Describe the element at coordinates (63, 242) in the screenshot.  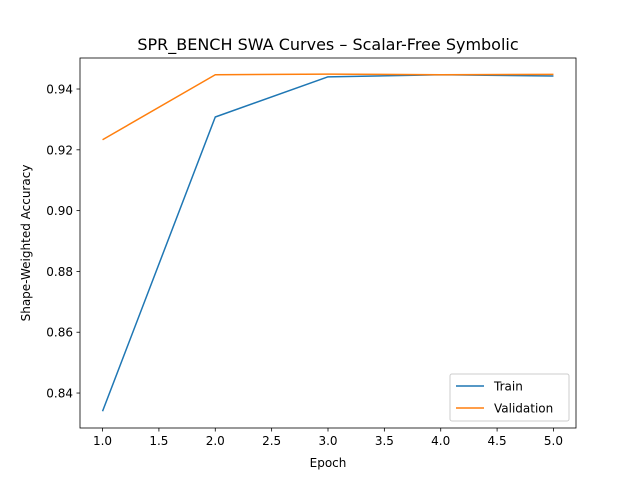
I see `y-axis-ticks: 0.84 0.86 0.88 0.90 0.92 0.94` at that location.